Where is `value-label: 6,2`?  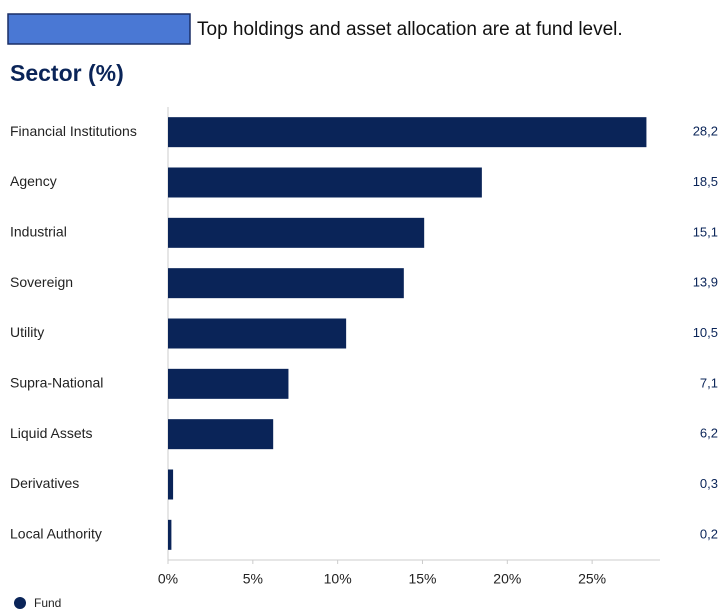
value-label: 6,2 is located at coordinates (709, 433).